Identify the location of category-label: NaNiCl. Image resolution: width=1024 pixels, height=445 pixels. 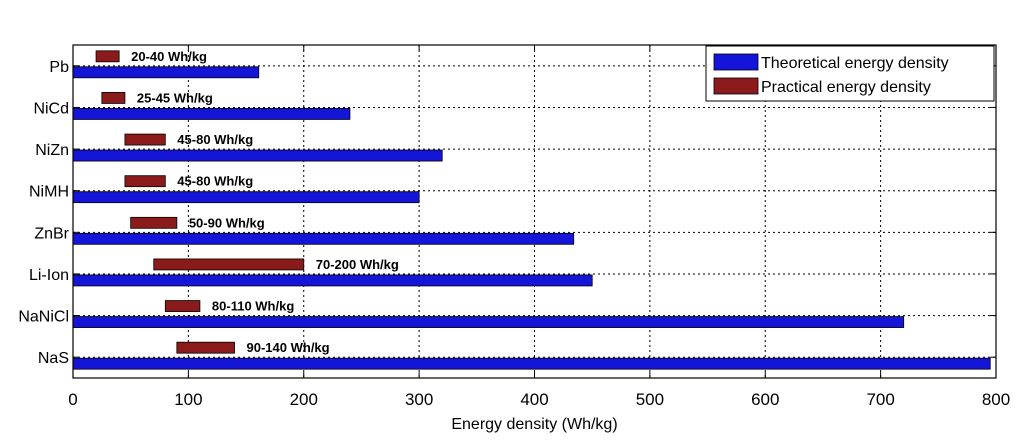
(43, 317).